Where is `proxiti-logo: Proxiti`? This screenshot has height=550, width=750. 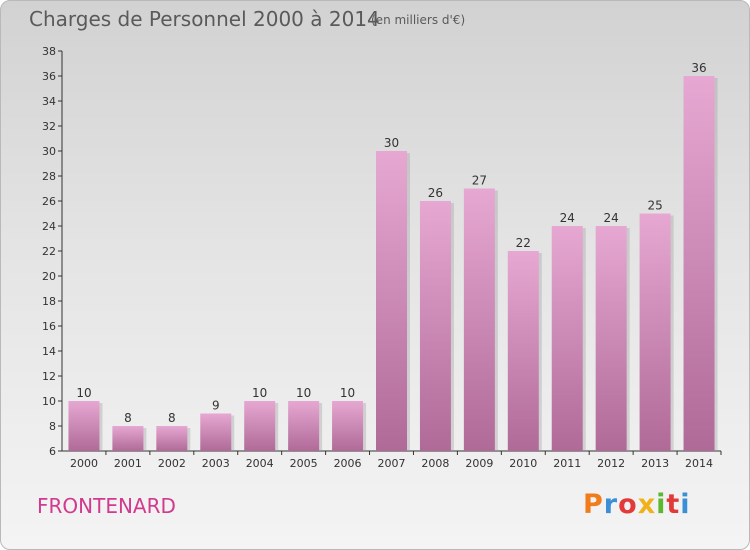 proxiti-logo: Proxiti is located at coordinates (637, 504).